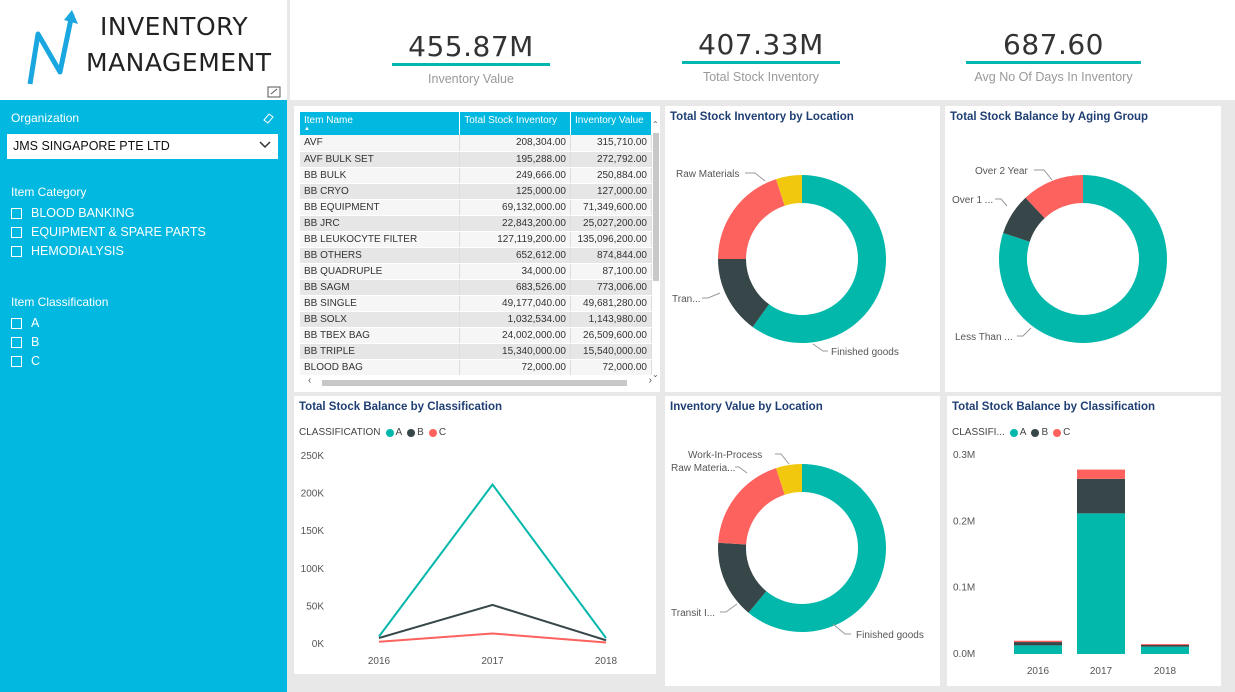 This screenshot has height=692, width=1235. What do you see at coordinates (274, 92) in the screenshot?
I see `focus-mode-icon` at bounding box center [274, 92].